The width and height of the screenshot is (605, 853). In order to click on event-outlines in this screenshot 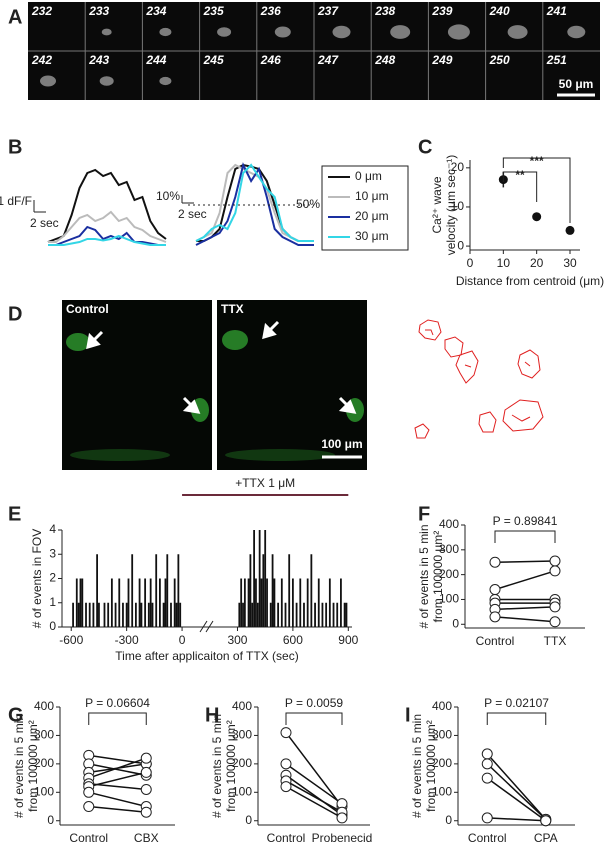, I will do `click(479, 379)`.